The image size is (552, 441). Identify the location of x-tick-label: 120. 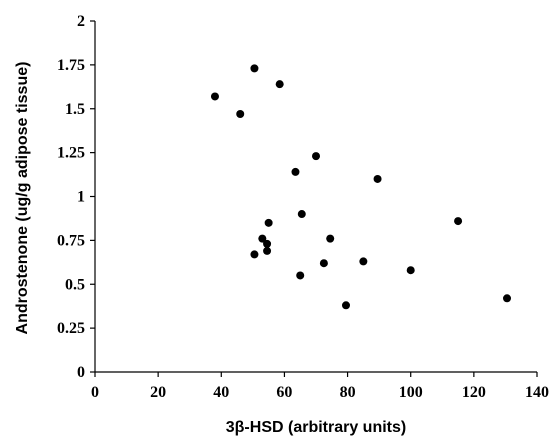
(474, 392).